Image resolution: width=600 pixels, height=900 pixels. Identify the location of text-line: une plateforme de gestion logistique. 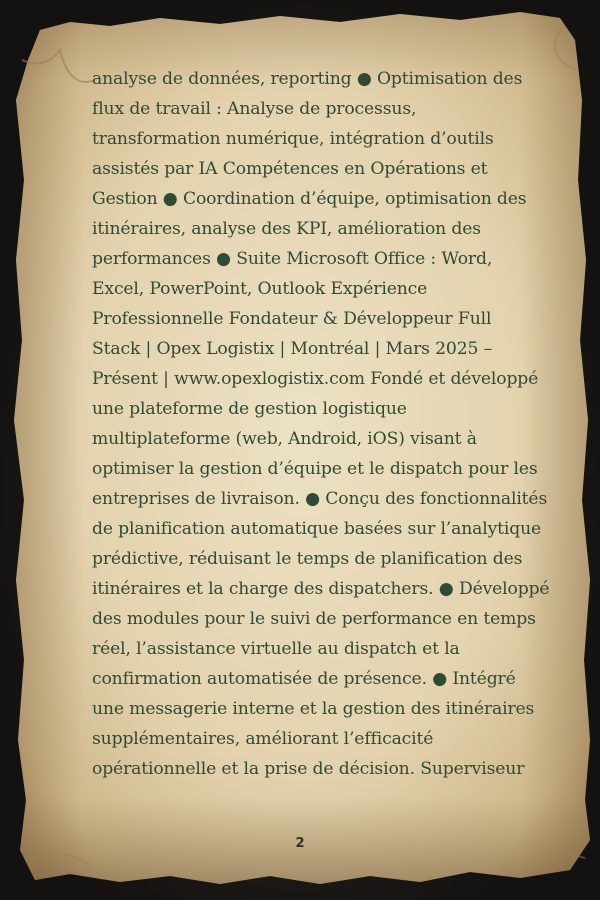
(249, 409).